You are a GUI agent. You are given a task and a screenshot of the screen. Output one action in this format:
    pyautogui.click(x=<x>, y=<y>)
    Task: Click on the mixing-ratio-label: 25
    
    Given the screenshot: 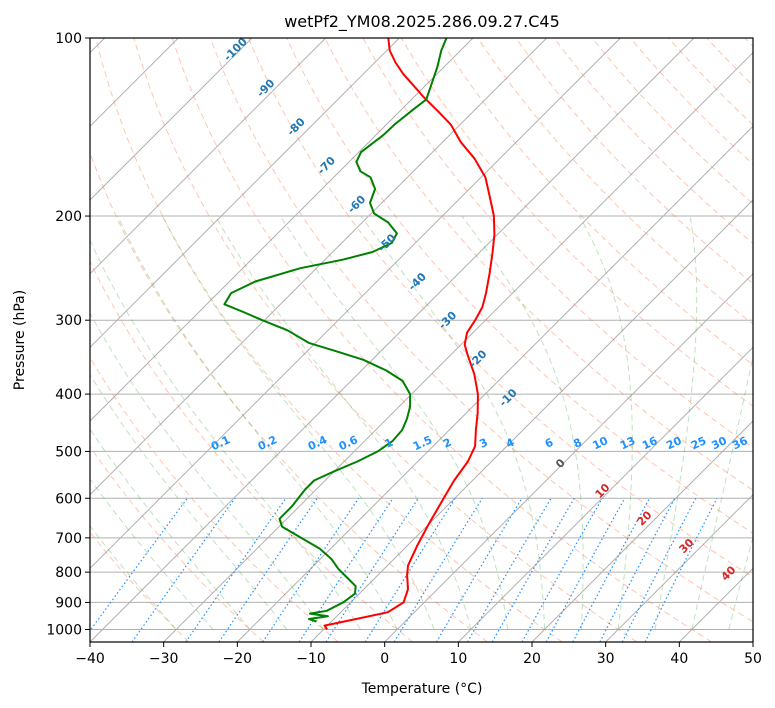 What is the action you would take?
    pyautogui.click(x=698, y=443)
    